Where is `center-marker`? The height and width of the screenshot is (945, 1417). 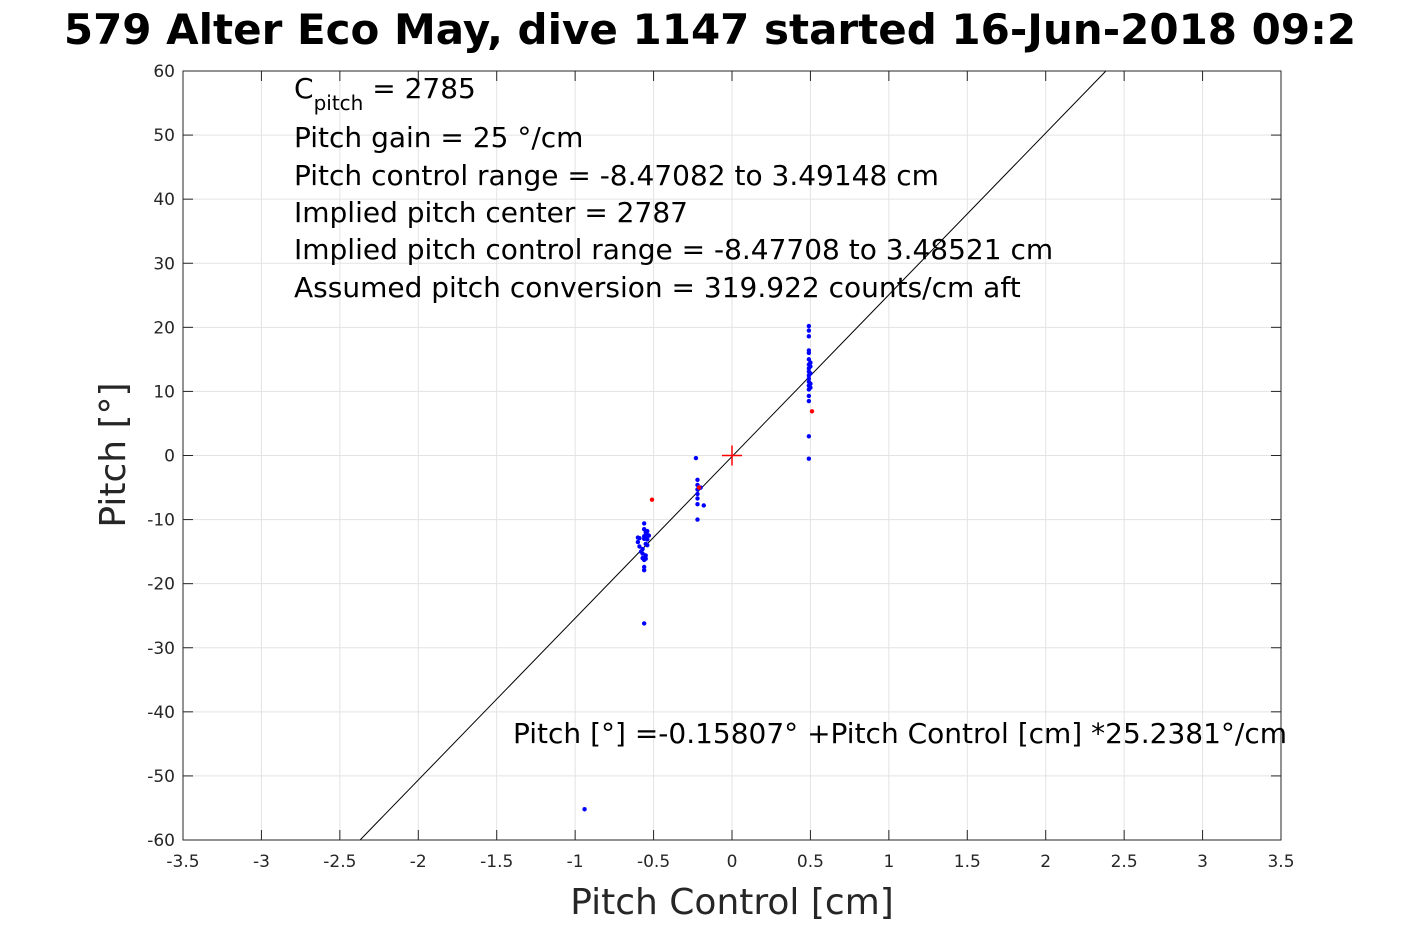 center-marker is located at coordinates (732, 455).